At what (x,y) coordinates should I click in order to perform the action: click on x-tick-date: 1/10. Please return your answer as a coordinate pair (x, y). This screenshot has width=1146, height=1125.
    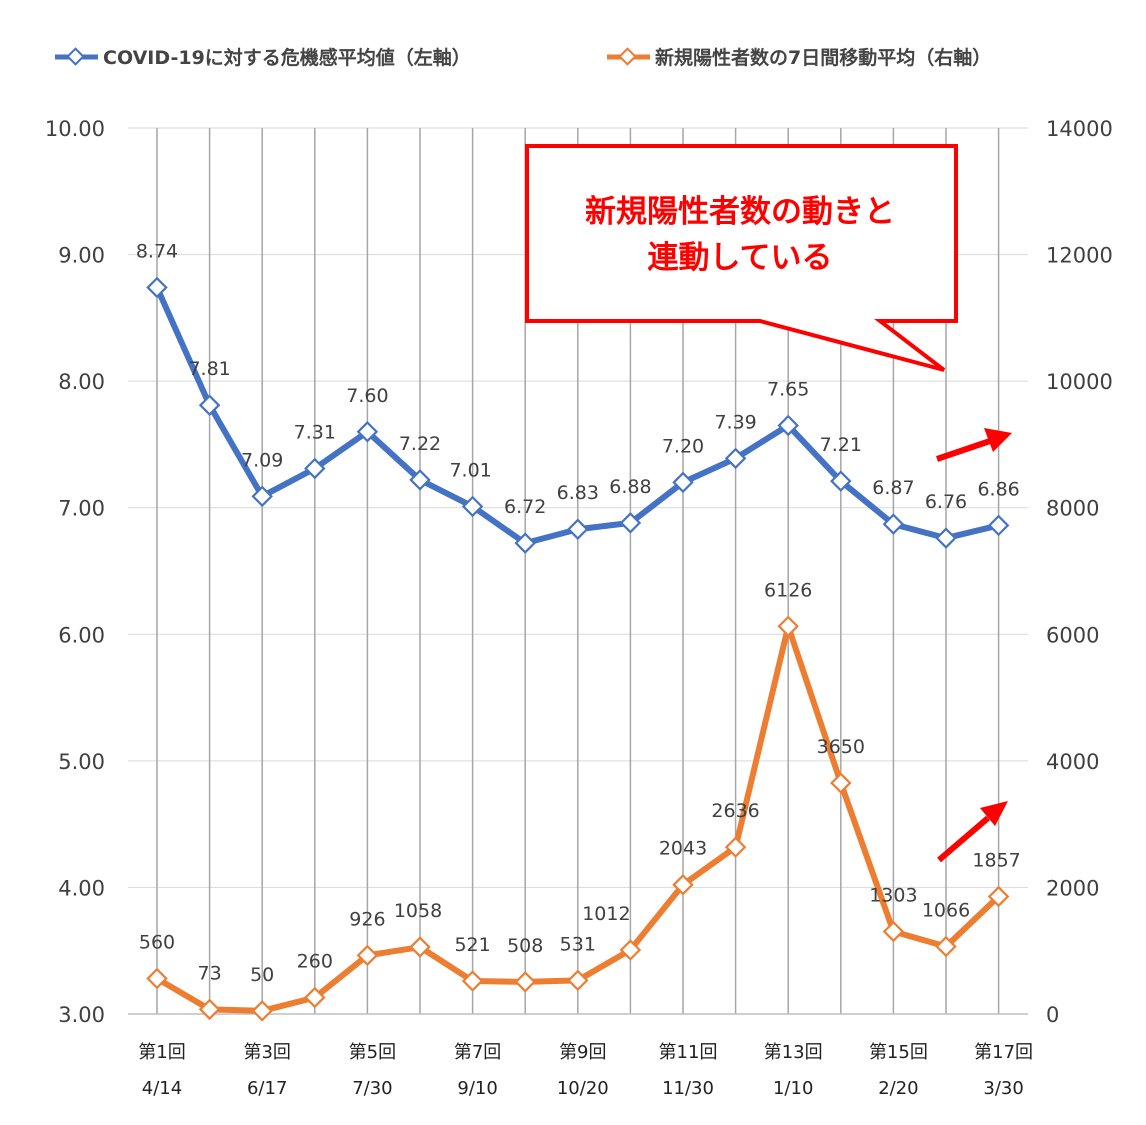
    Looking at the image, I should click on (793, 1088).